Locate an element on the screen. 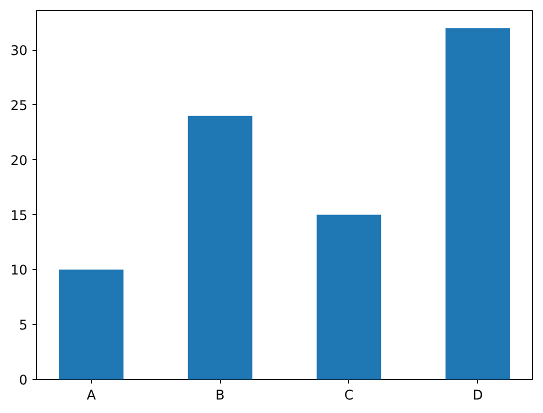 This screenshot has width=543, height=413. x-tick-label: A is located at coordinates (91, 396).